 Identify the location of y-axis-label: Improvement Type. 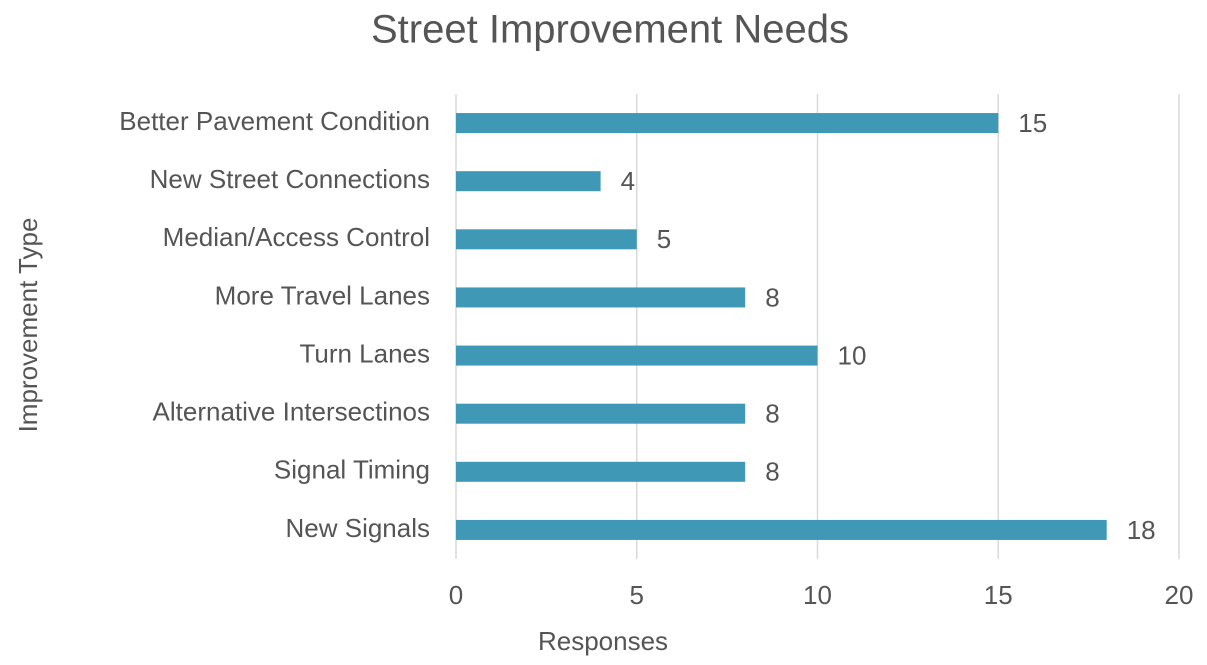
(28, 325).